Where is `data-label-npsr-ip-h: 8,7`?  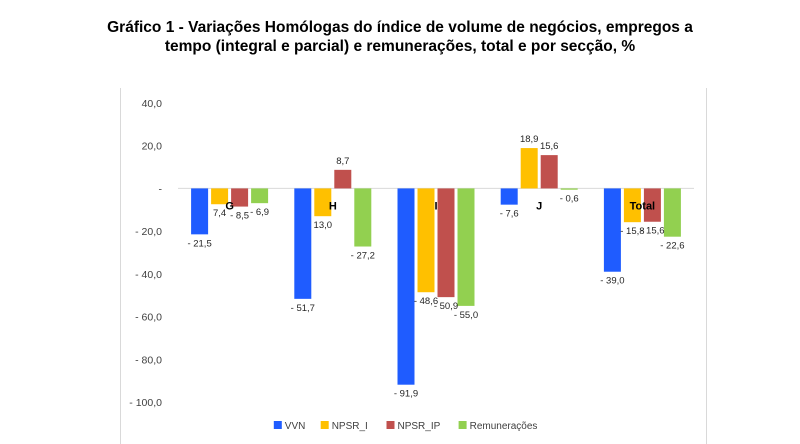 data-label-npsr-ip-h: 8,7 is located at coordinates (342, 161).